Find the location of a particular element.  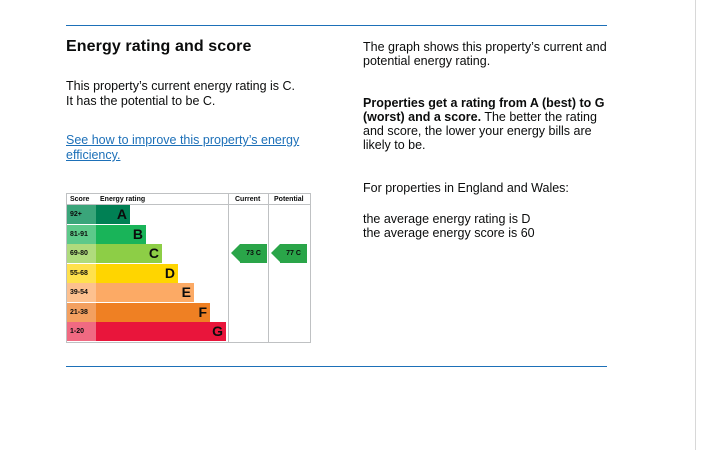

band-letter: A is located at coordinates (121, 214).